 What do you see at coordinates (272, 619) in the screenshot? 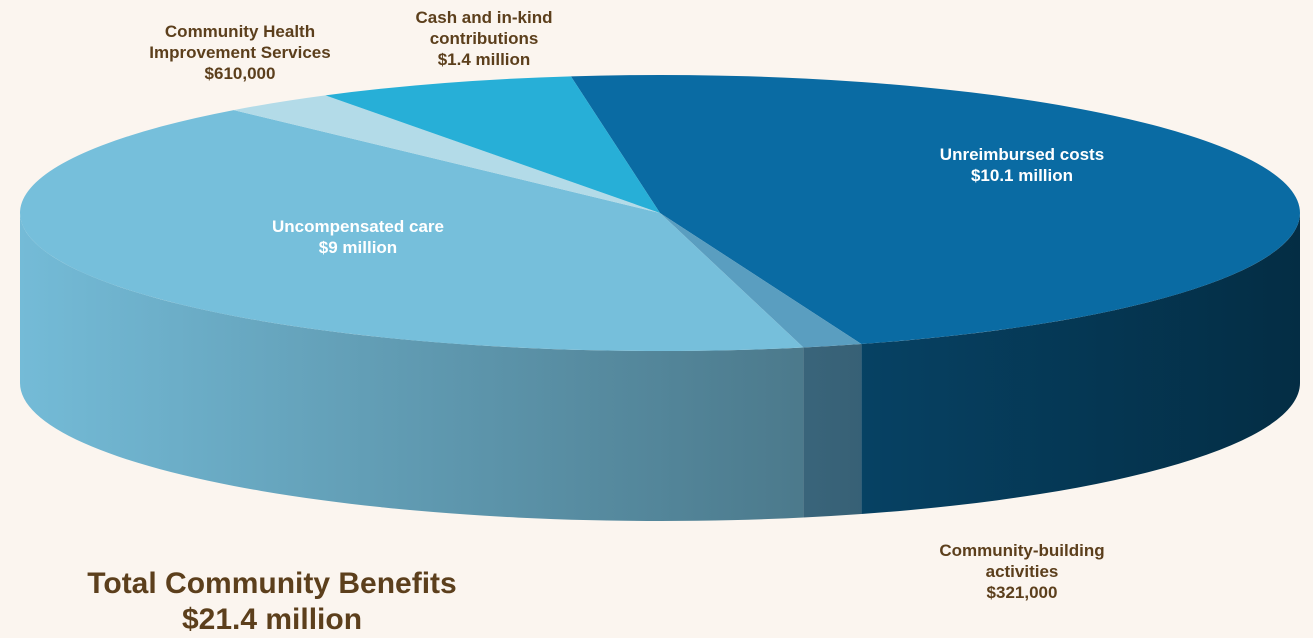
I see `total-value: $21.4 million` at bounding box center [272, 619].